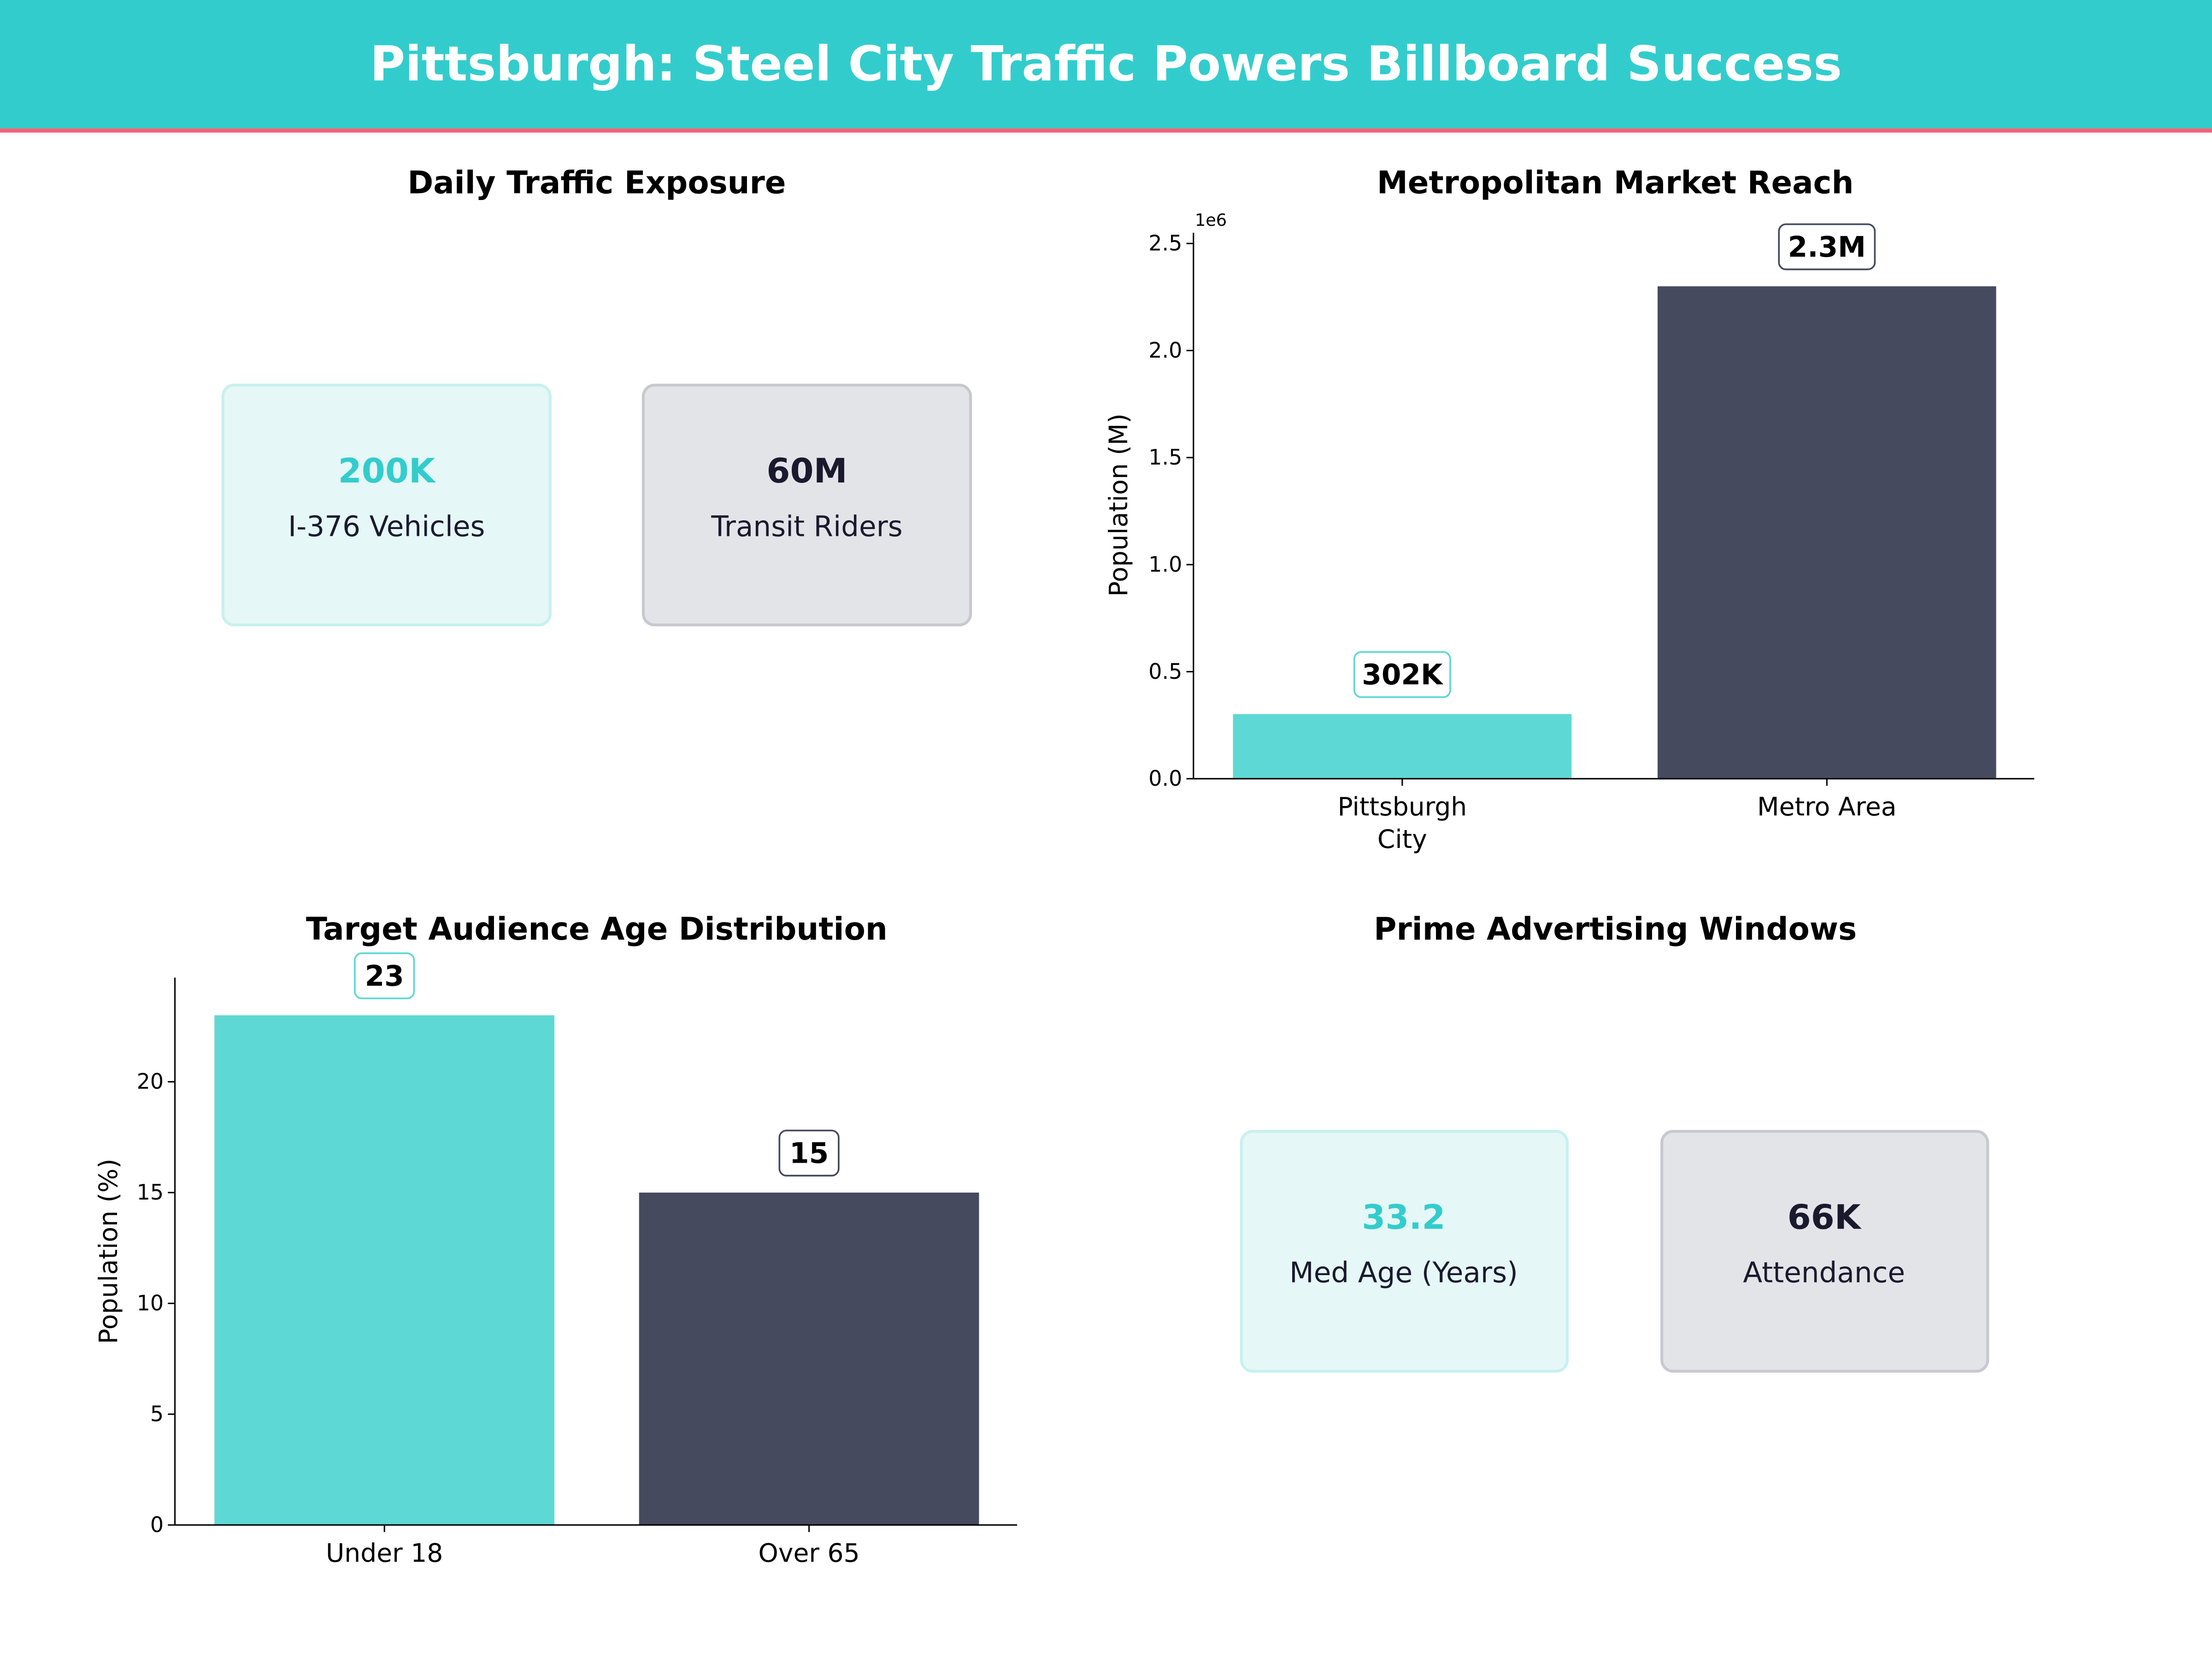  I want to click on y-axis-label: Population (%), so click(108, 1251).